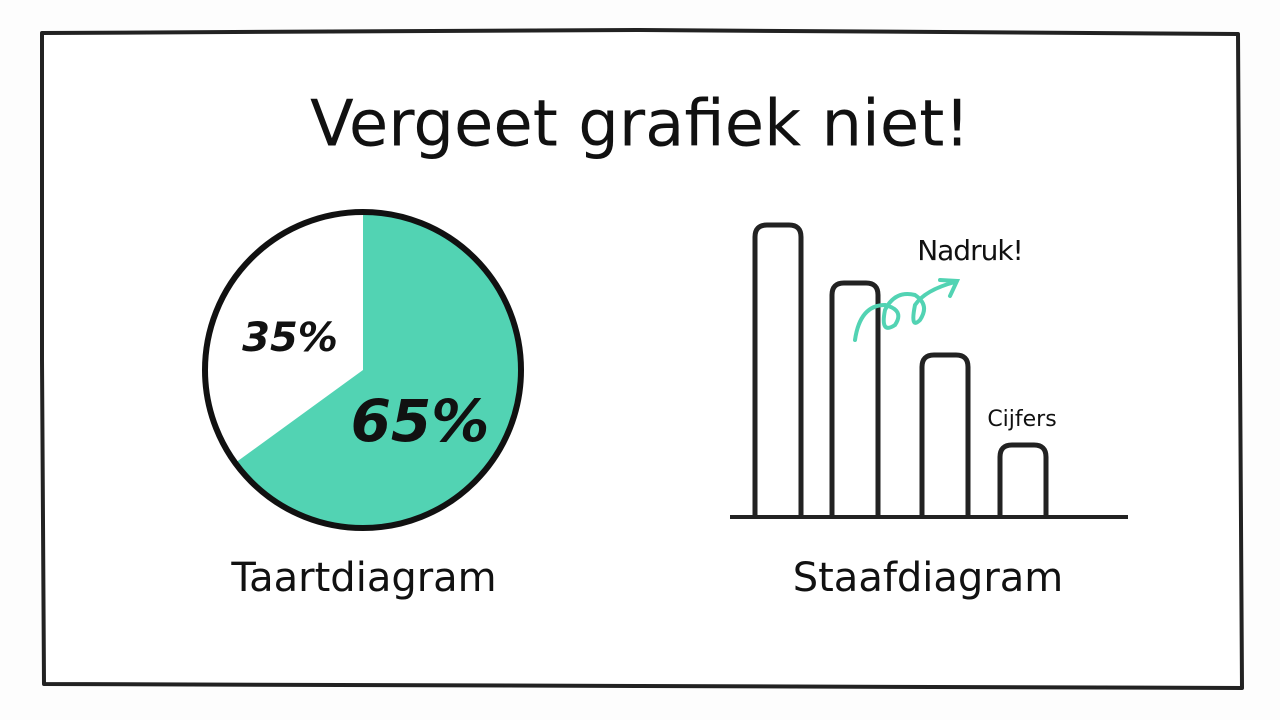 The image size is (1280, 720). Describe the element at coordinates (640, 125) in the screenshot. I see `slide-title: Vergeet grafiek niet!` at that location.